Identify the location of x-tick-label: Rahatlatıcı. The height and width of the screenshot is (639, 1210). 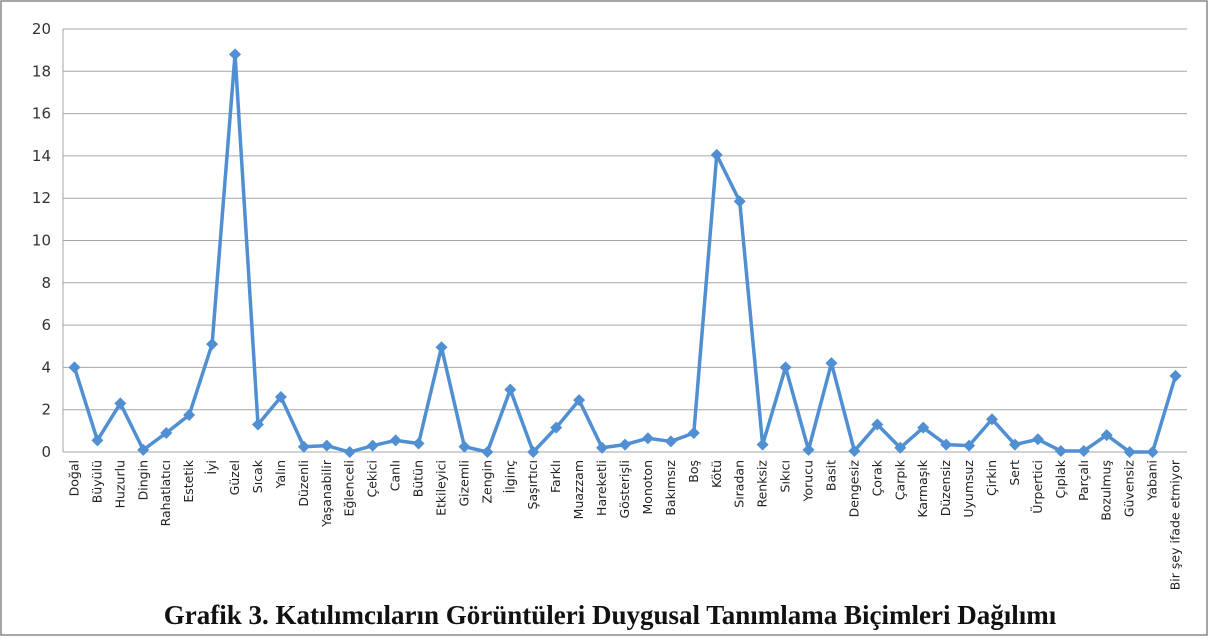
(165, 493).